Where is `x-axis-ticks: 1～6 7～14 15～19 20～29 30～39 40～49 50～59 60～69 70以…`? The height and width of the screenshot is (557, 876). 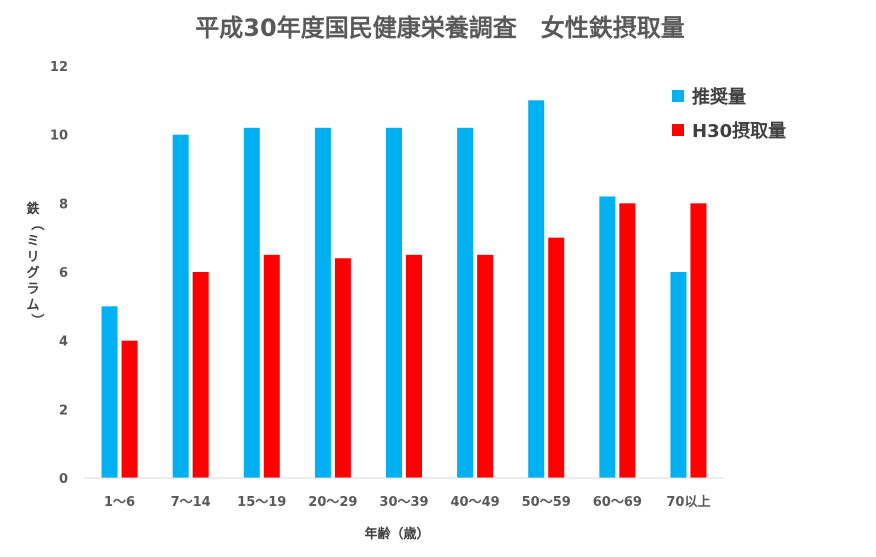 x-axis-ticks: 1～6 7～14 15～19 20～29 30～39 40～49 50～59 60～69 70以… is located at coordinates (407, 502).